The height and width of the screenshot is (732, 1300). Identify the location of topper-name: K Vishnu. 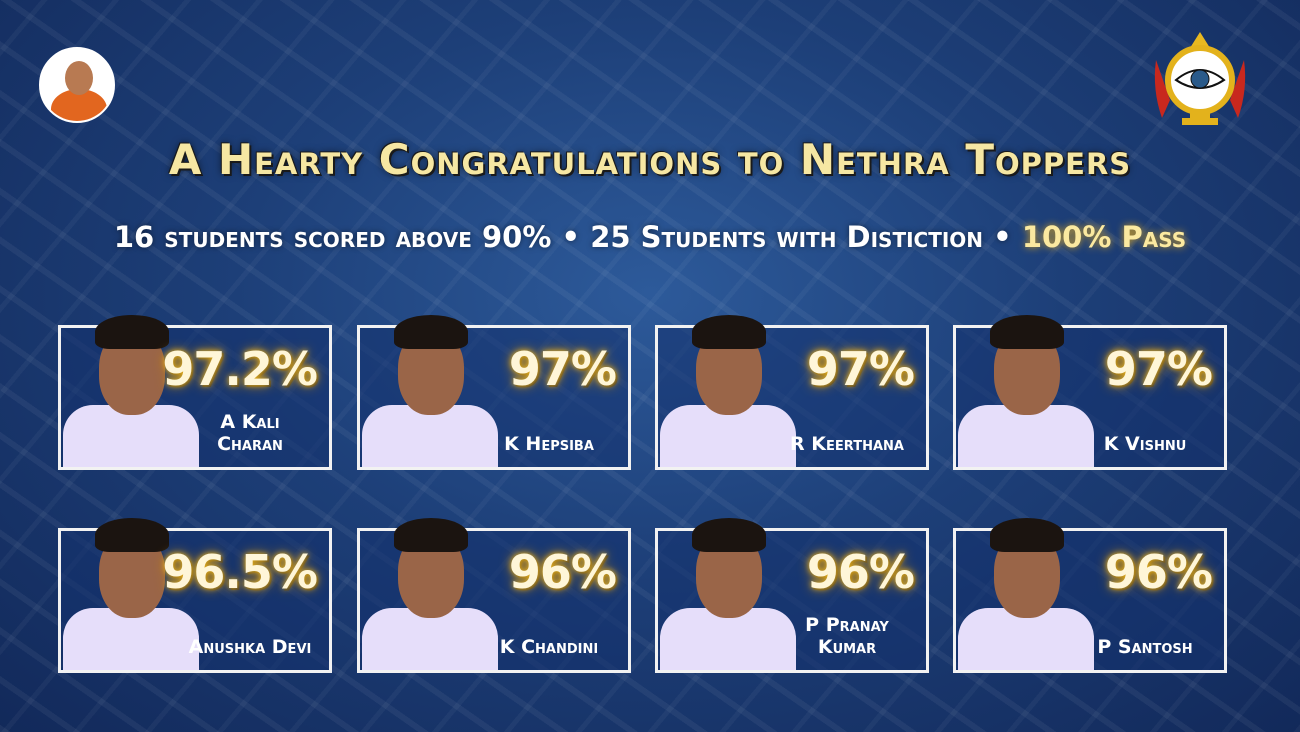
(1145, 444).